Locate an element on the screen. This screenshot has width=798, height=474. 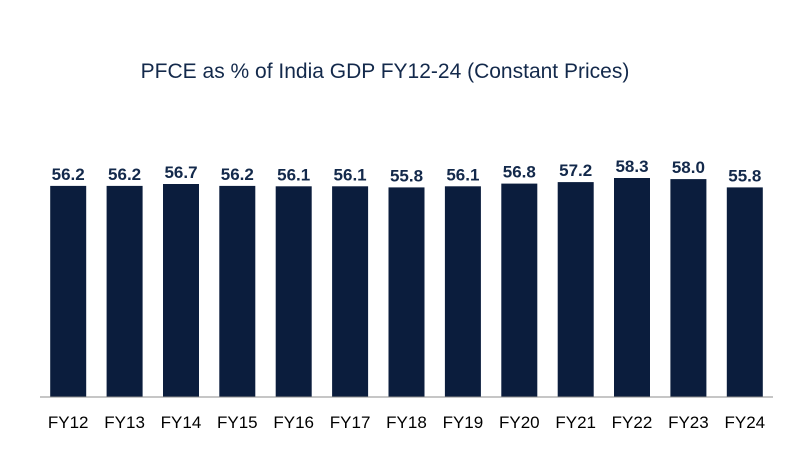
bar-fy15 is located at coordinates (237, 291).